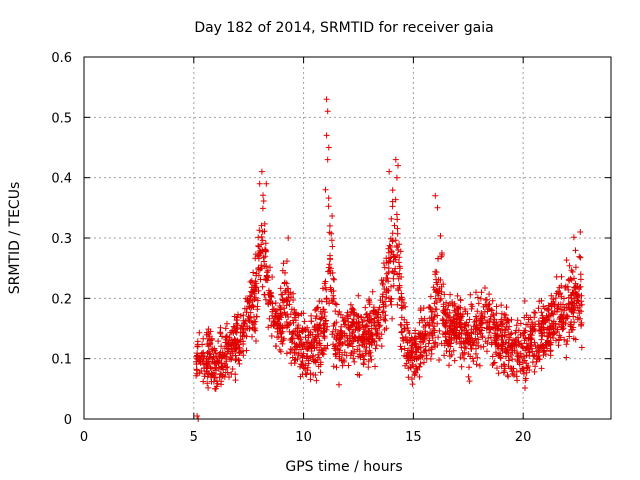  I want to click on x-tick-label: 5, so click(194, 437).